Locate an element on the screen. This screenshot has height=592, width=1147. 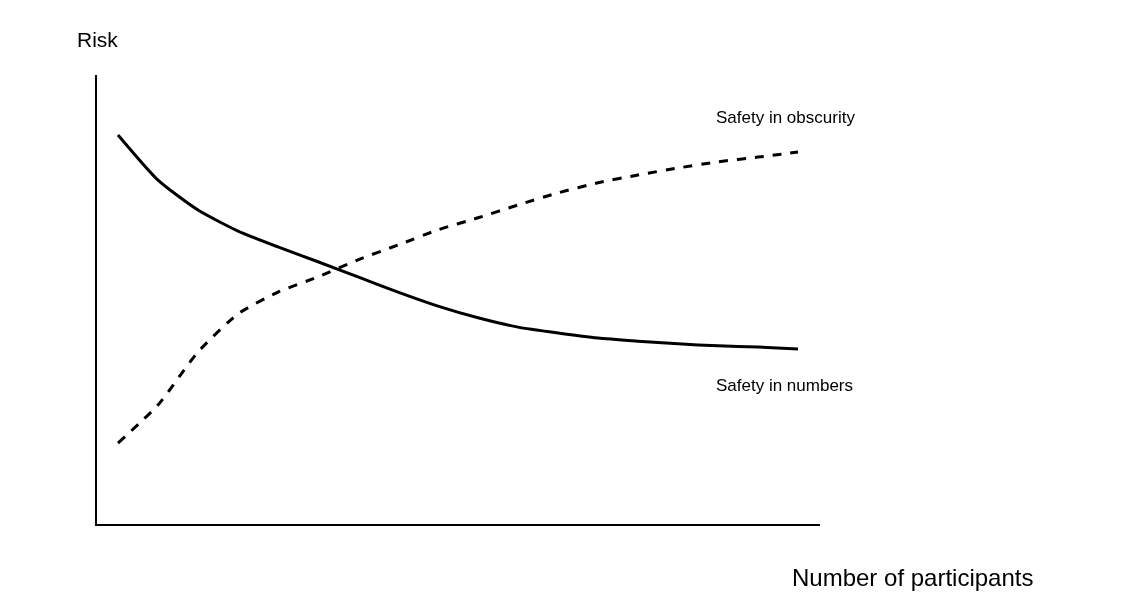
x-axis-title: Number of participants is located at coordinates (913, 577).